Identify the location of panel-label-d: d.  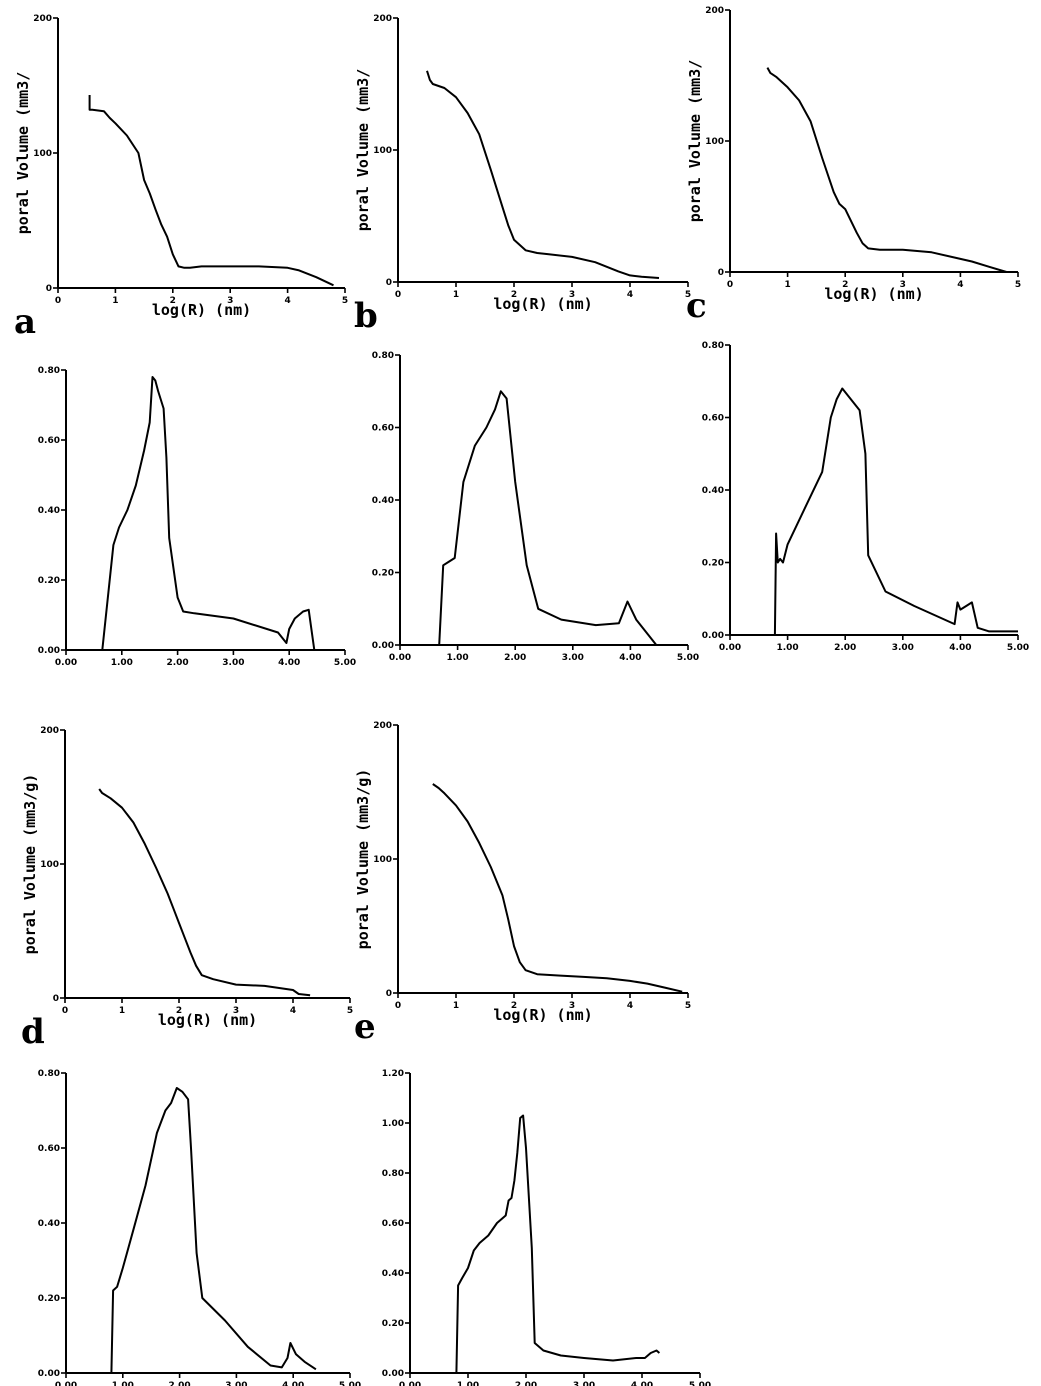
(33, 1032).